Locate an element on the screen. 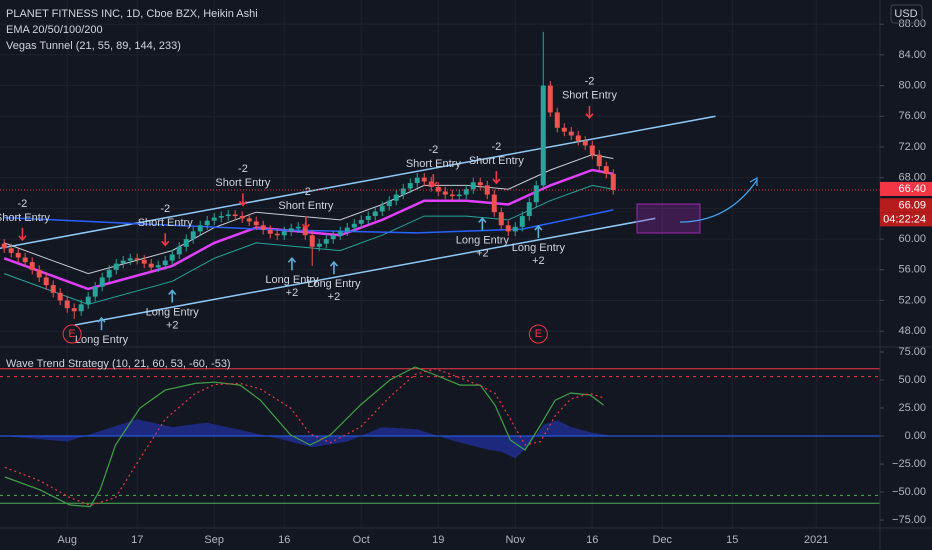  price-badge is located at coordinates (906, 205).